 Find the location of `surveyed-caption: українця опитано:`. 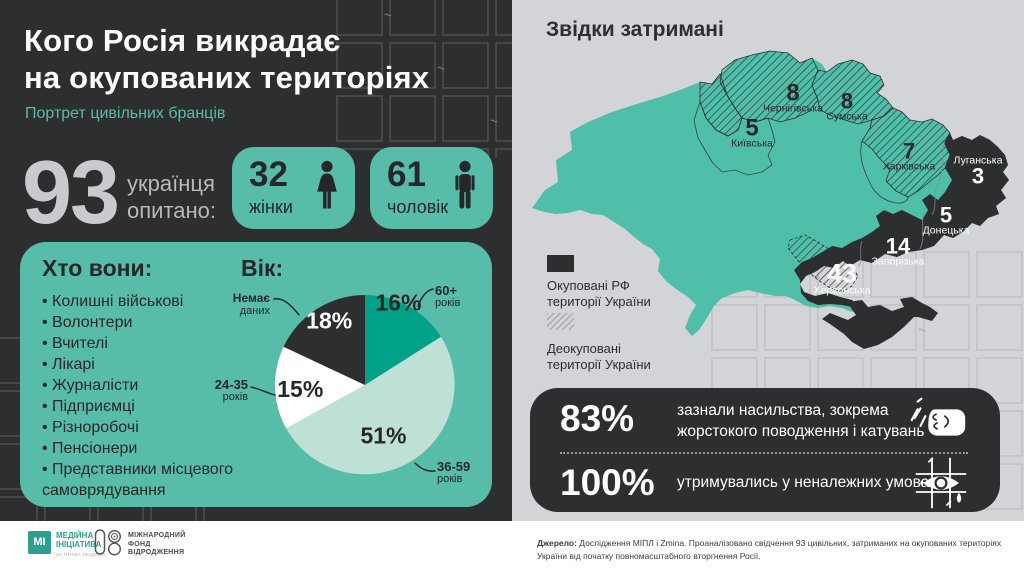

surveyed-caption: українця опитано: is located at coordinates (171, 197).